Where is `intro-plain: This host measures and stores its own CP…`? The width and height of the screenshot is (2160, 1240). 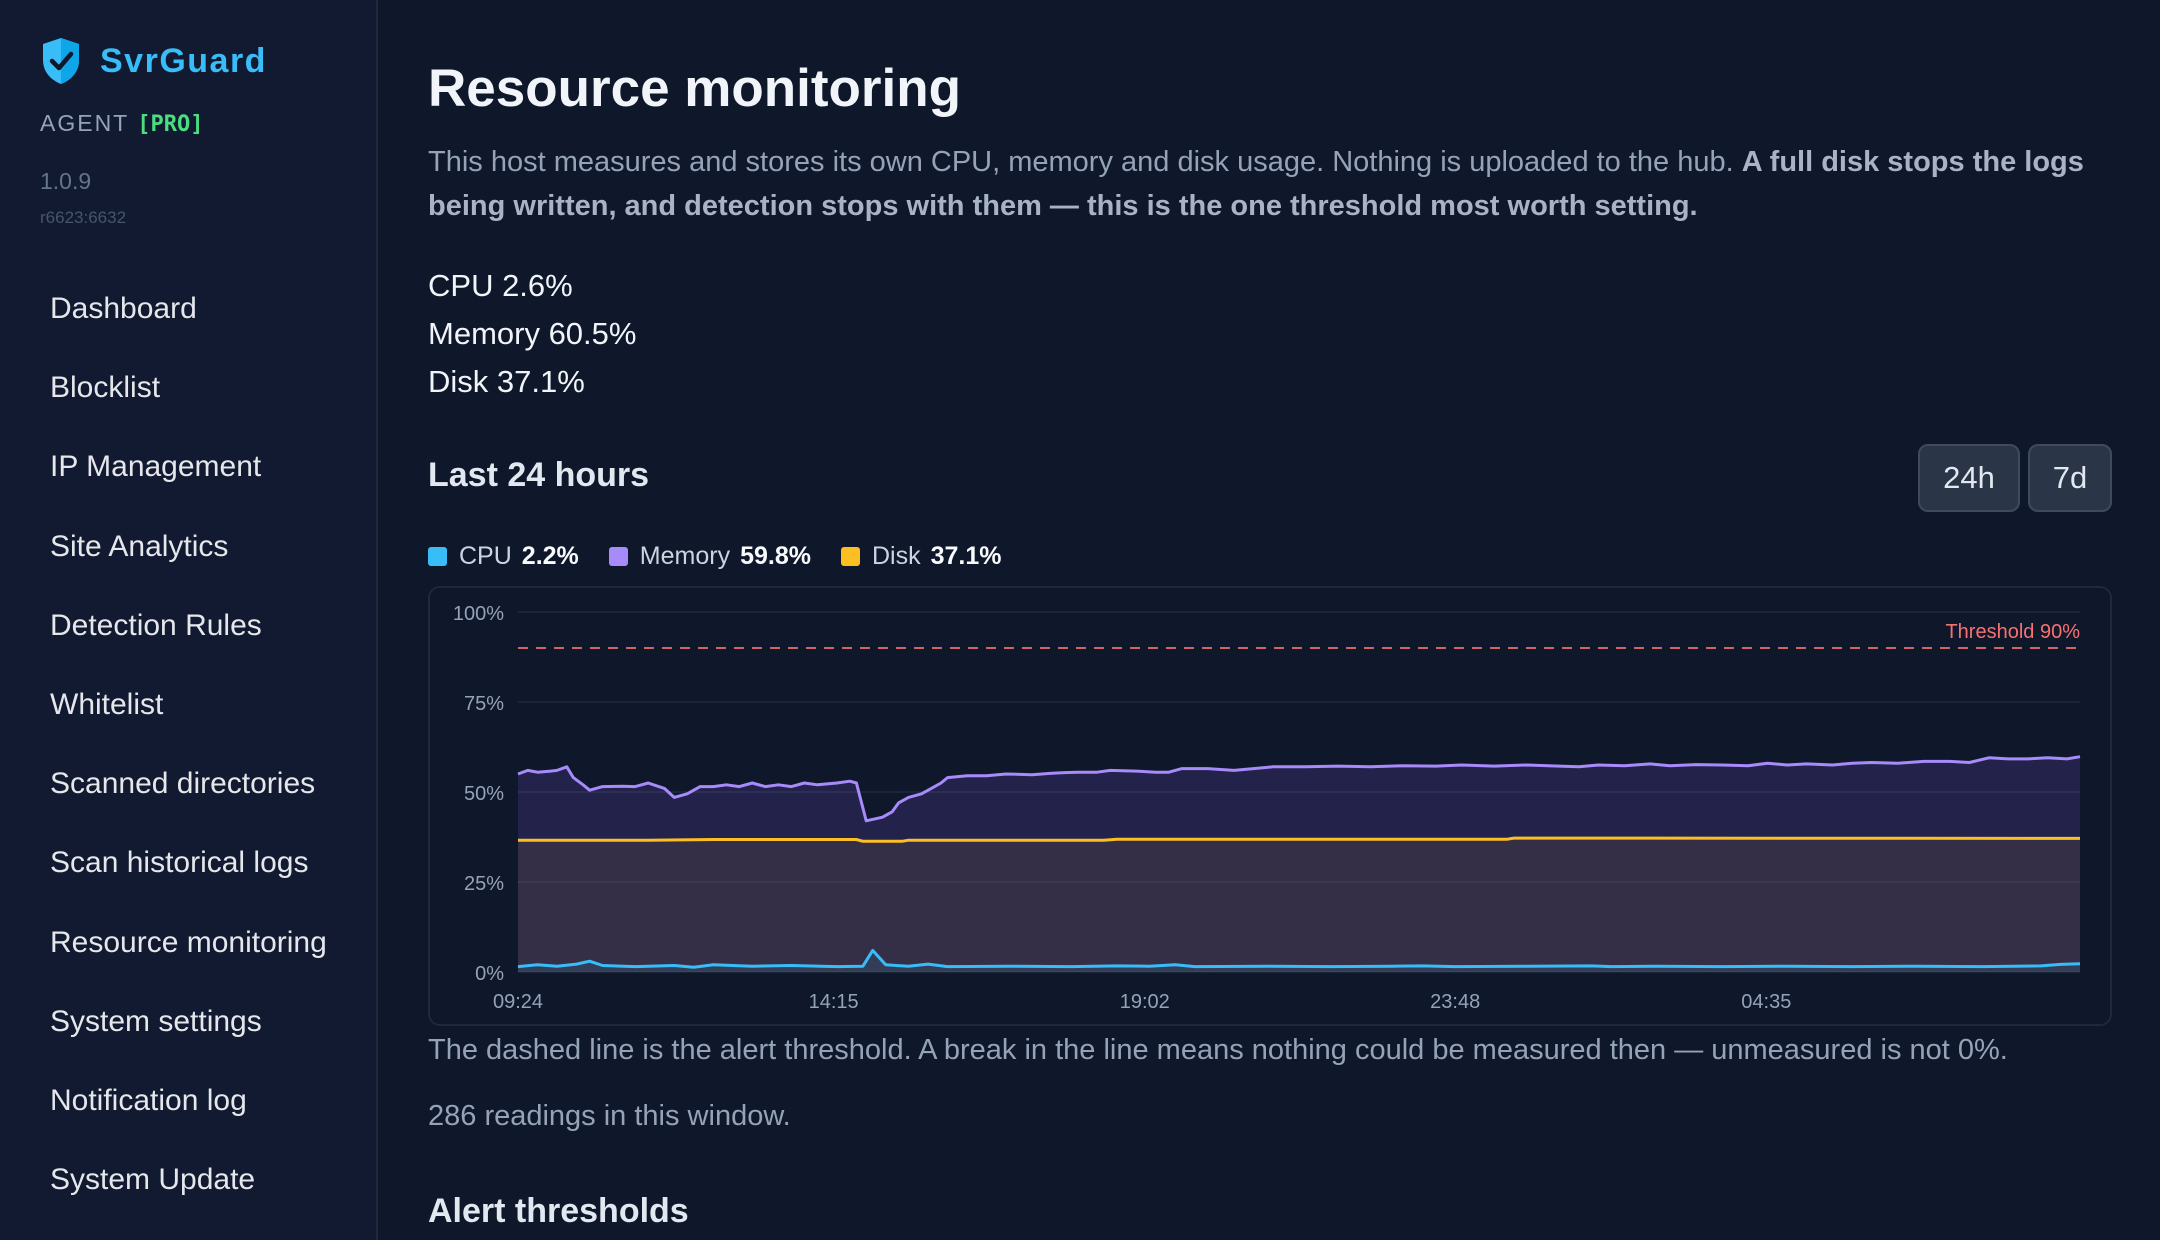
intro-plain: This host measures and stores its own CP… is located at coordinates (1081, 162).